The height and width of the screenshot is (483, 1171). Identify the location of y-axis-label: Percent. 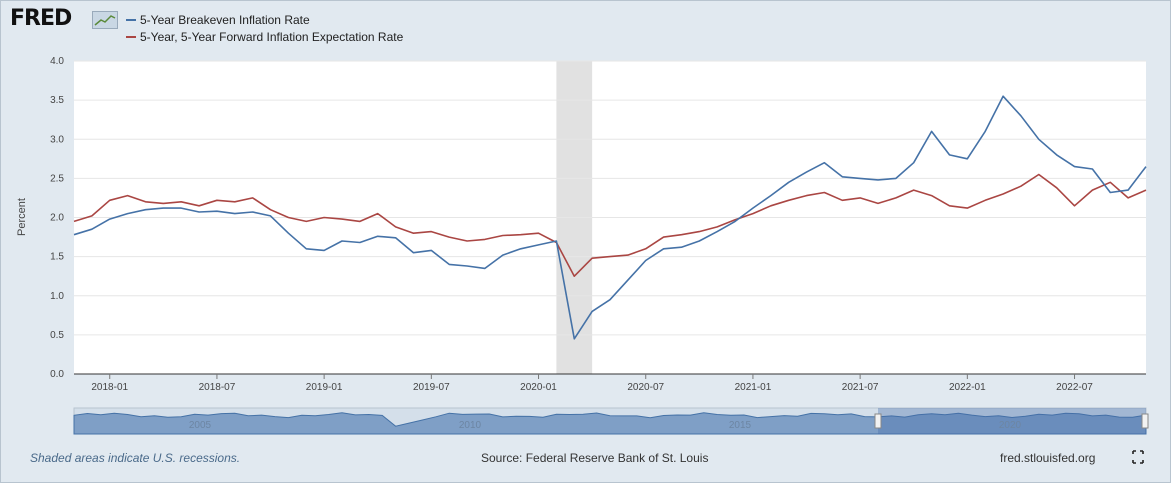
(22, 217).